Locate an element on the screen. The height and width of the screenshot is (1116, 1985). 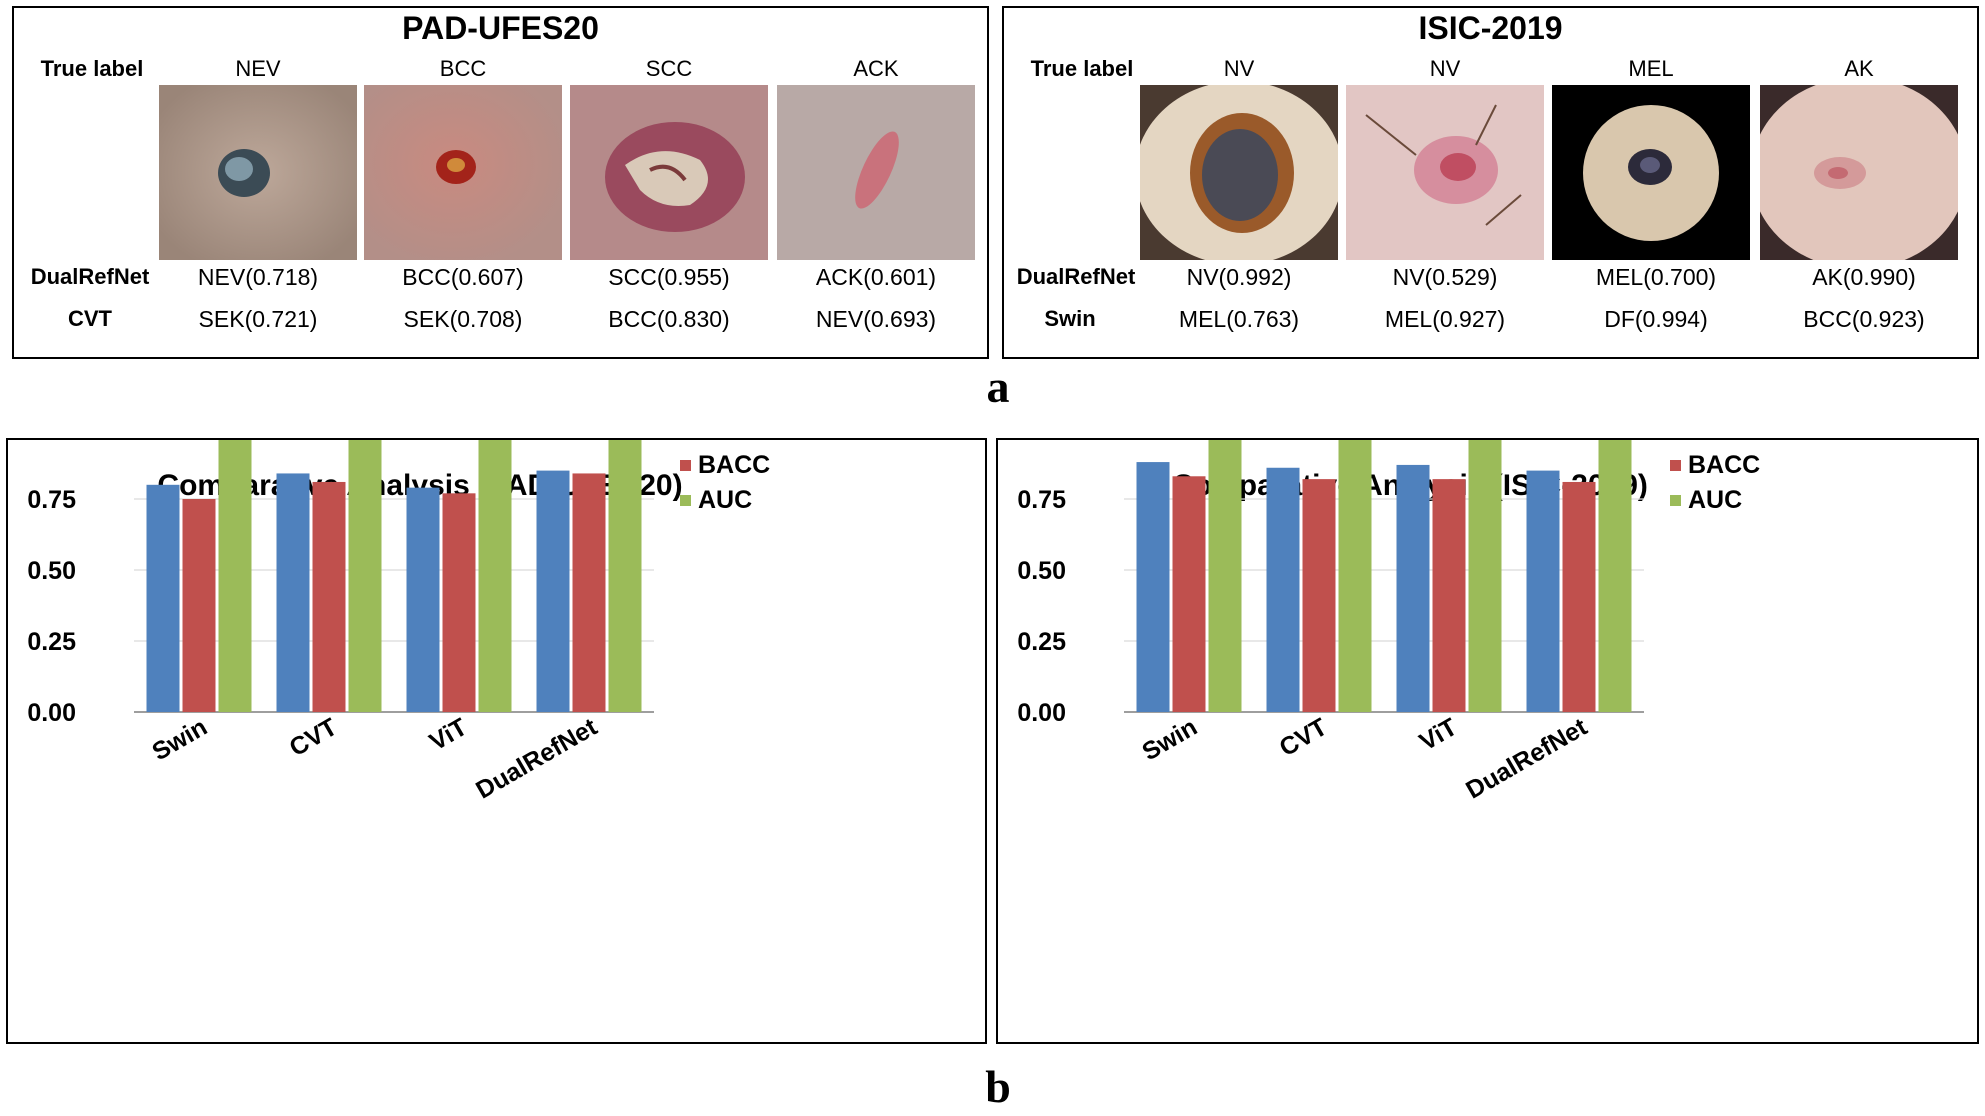
isic-model2-pred-4: BCC(0.923) is located at coordinates (1864, 319).